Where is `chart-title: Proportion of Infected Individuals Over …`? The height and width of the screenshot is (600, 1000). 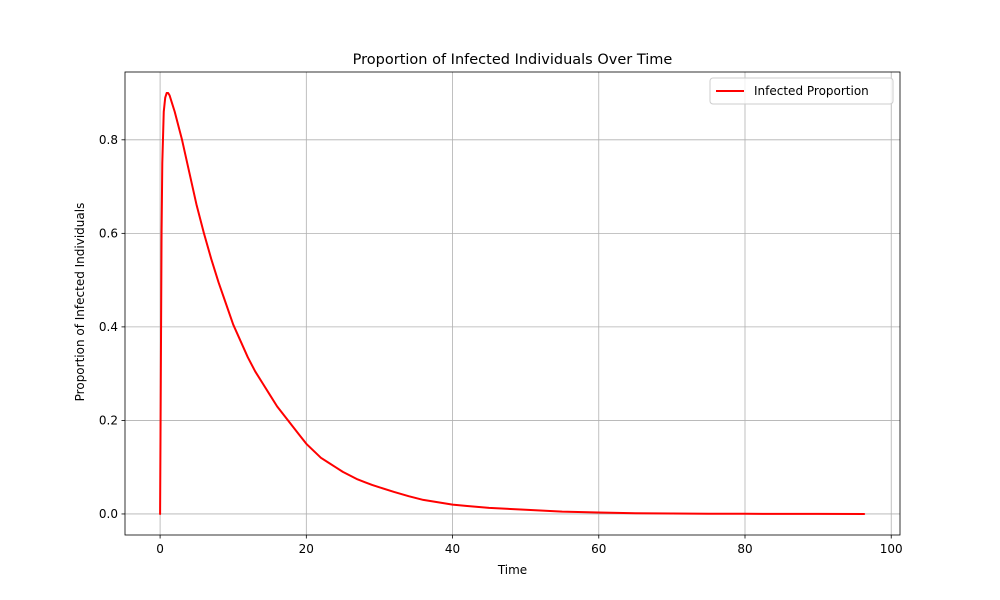
chart-title: Proportion of Infected Individuals Over … is located at coordinates (513, 60).